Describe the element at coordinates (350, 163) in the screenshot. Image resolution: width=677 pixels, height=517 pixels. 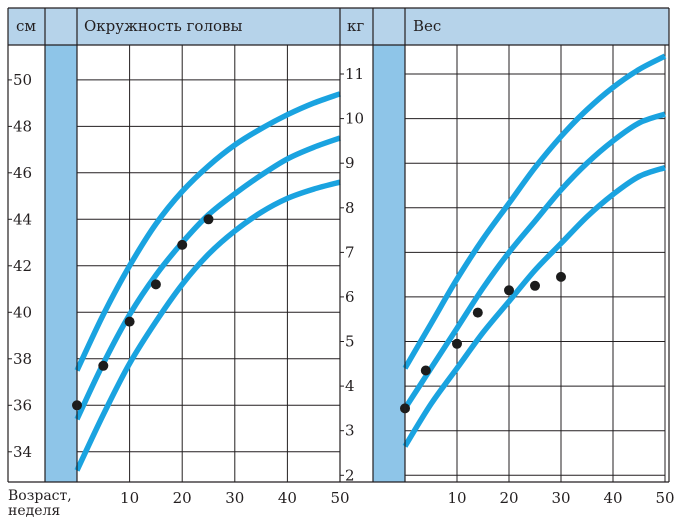
I see `weight-y-tick-label: 9` at that location.